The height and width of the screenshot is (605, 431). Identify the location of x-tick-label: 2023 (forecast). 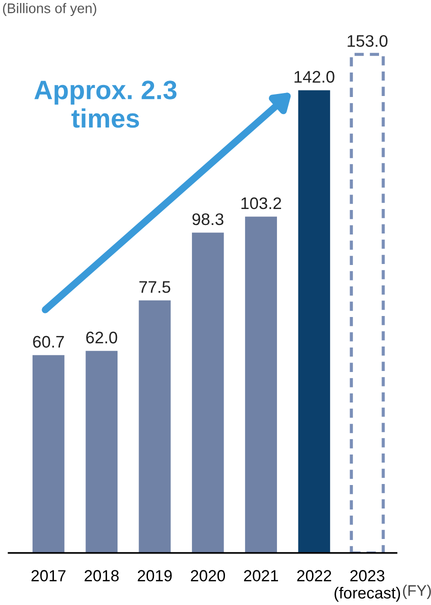
(367, 586).